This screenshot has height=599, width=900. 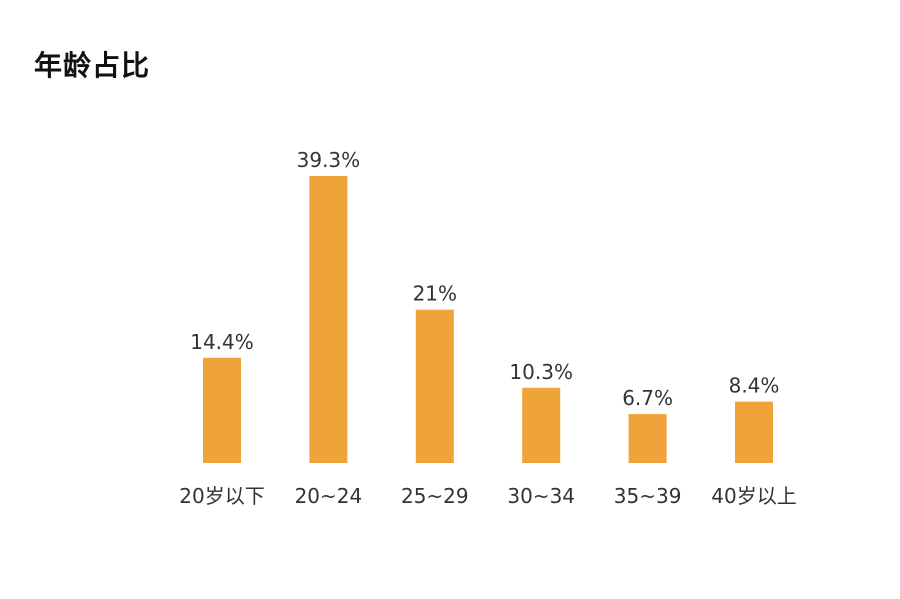 I want to click on value-label: 14.4%, so click(x=222, y=342).